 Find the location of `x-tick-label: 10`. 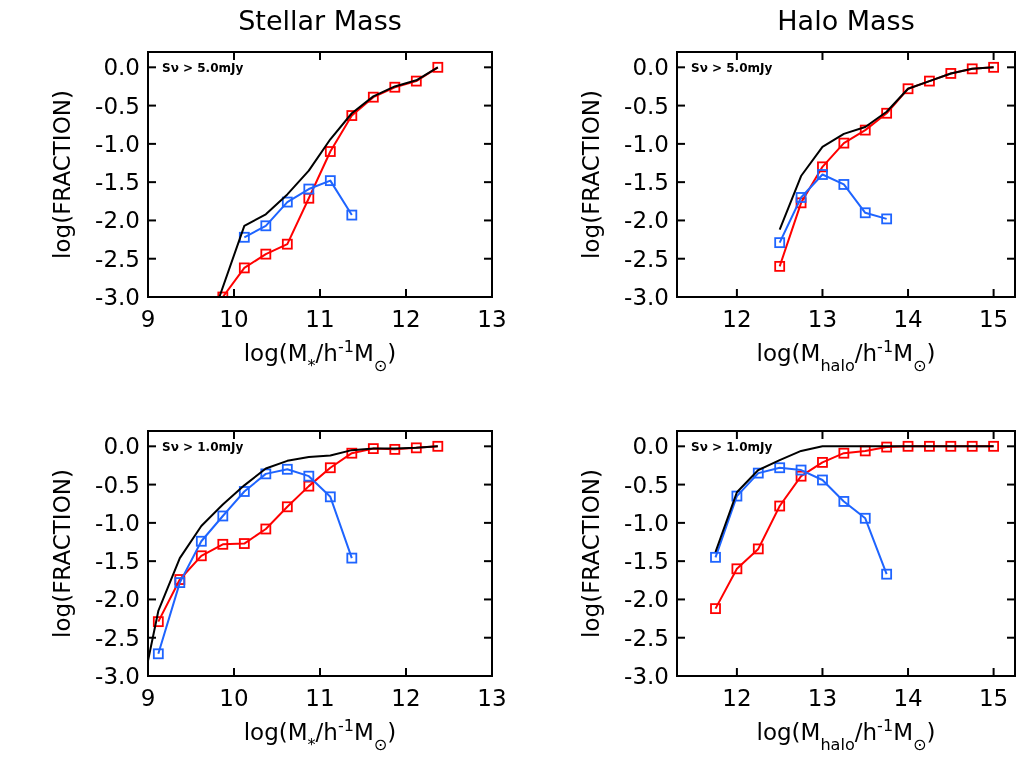

x-tick-label: 10 is located at coordinates (234, 319).